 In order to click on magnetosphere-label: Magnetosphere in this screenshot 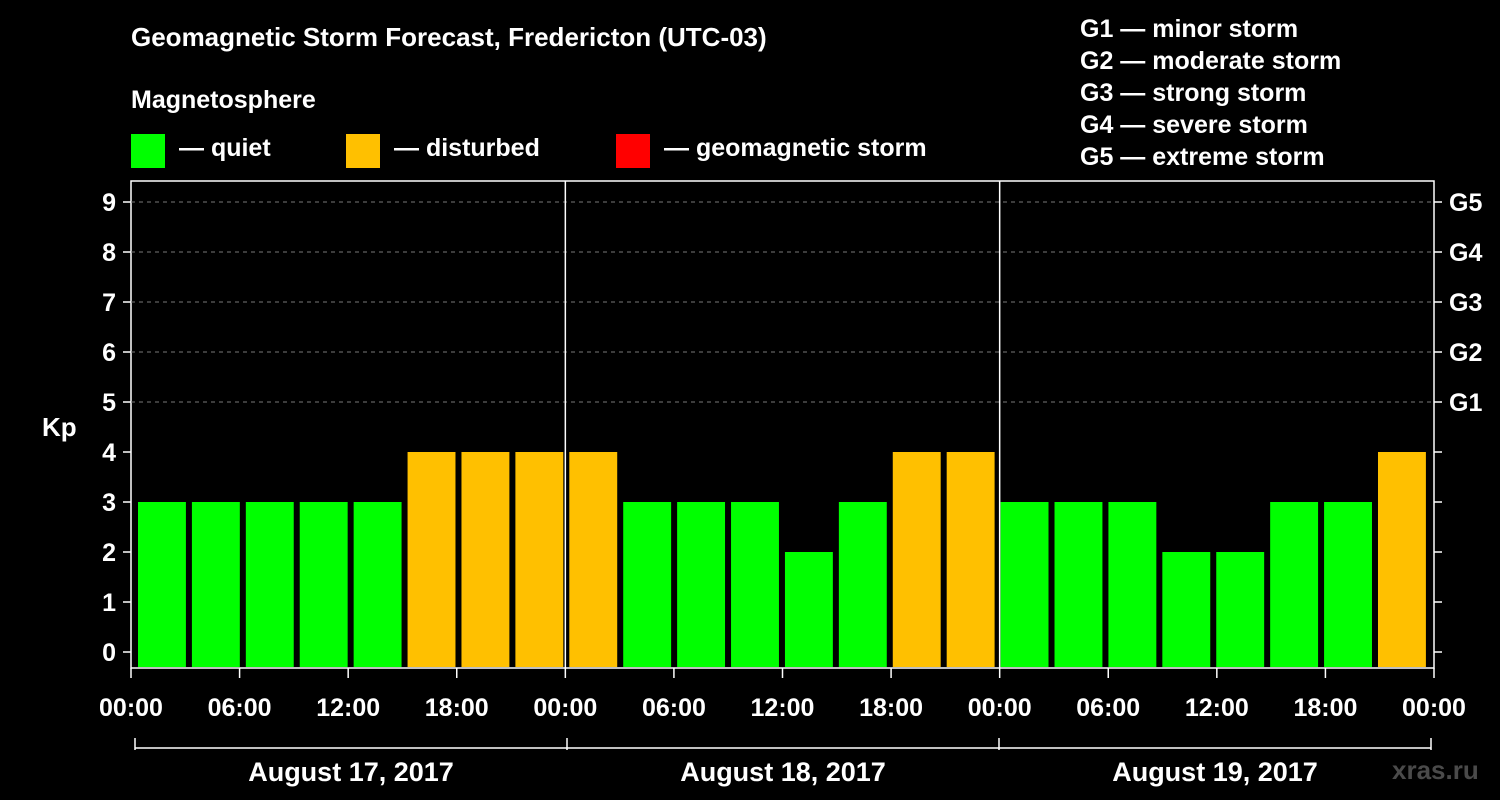, I will do `click(223, 100)`.